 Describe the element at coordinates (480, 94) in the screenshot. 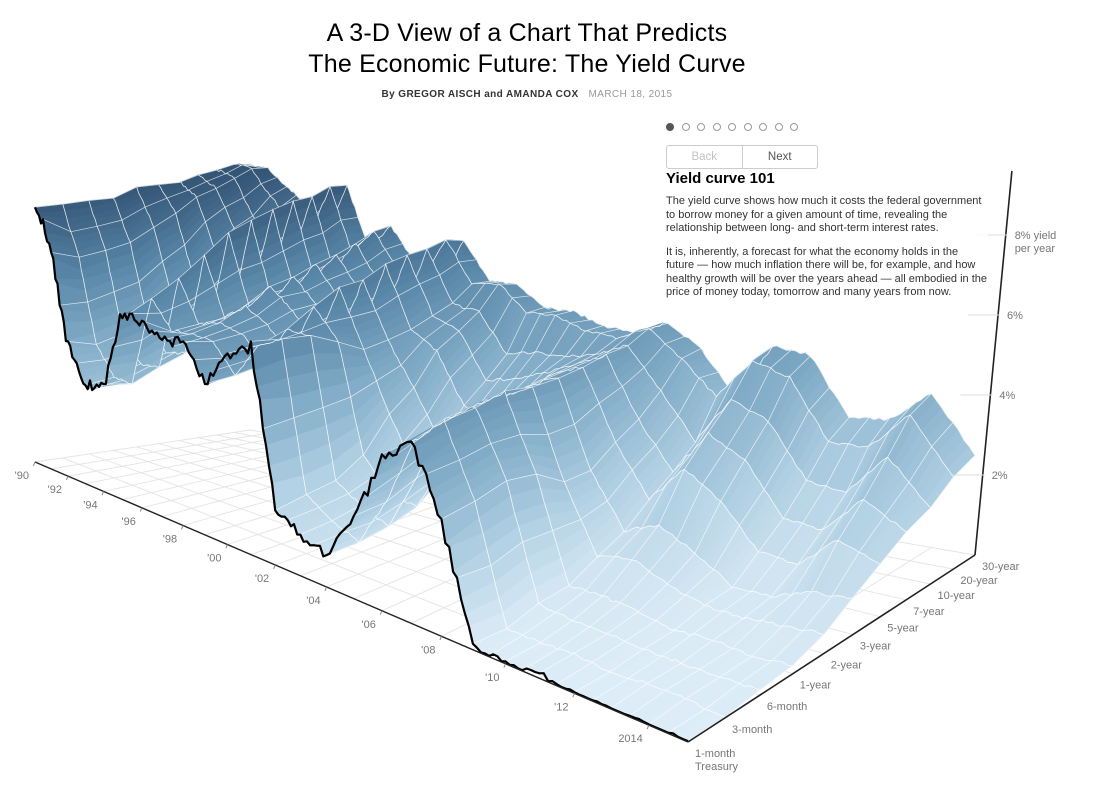

I see `byline-authors: By GREGOR AISCH and AMANDA COX` at that location.